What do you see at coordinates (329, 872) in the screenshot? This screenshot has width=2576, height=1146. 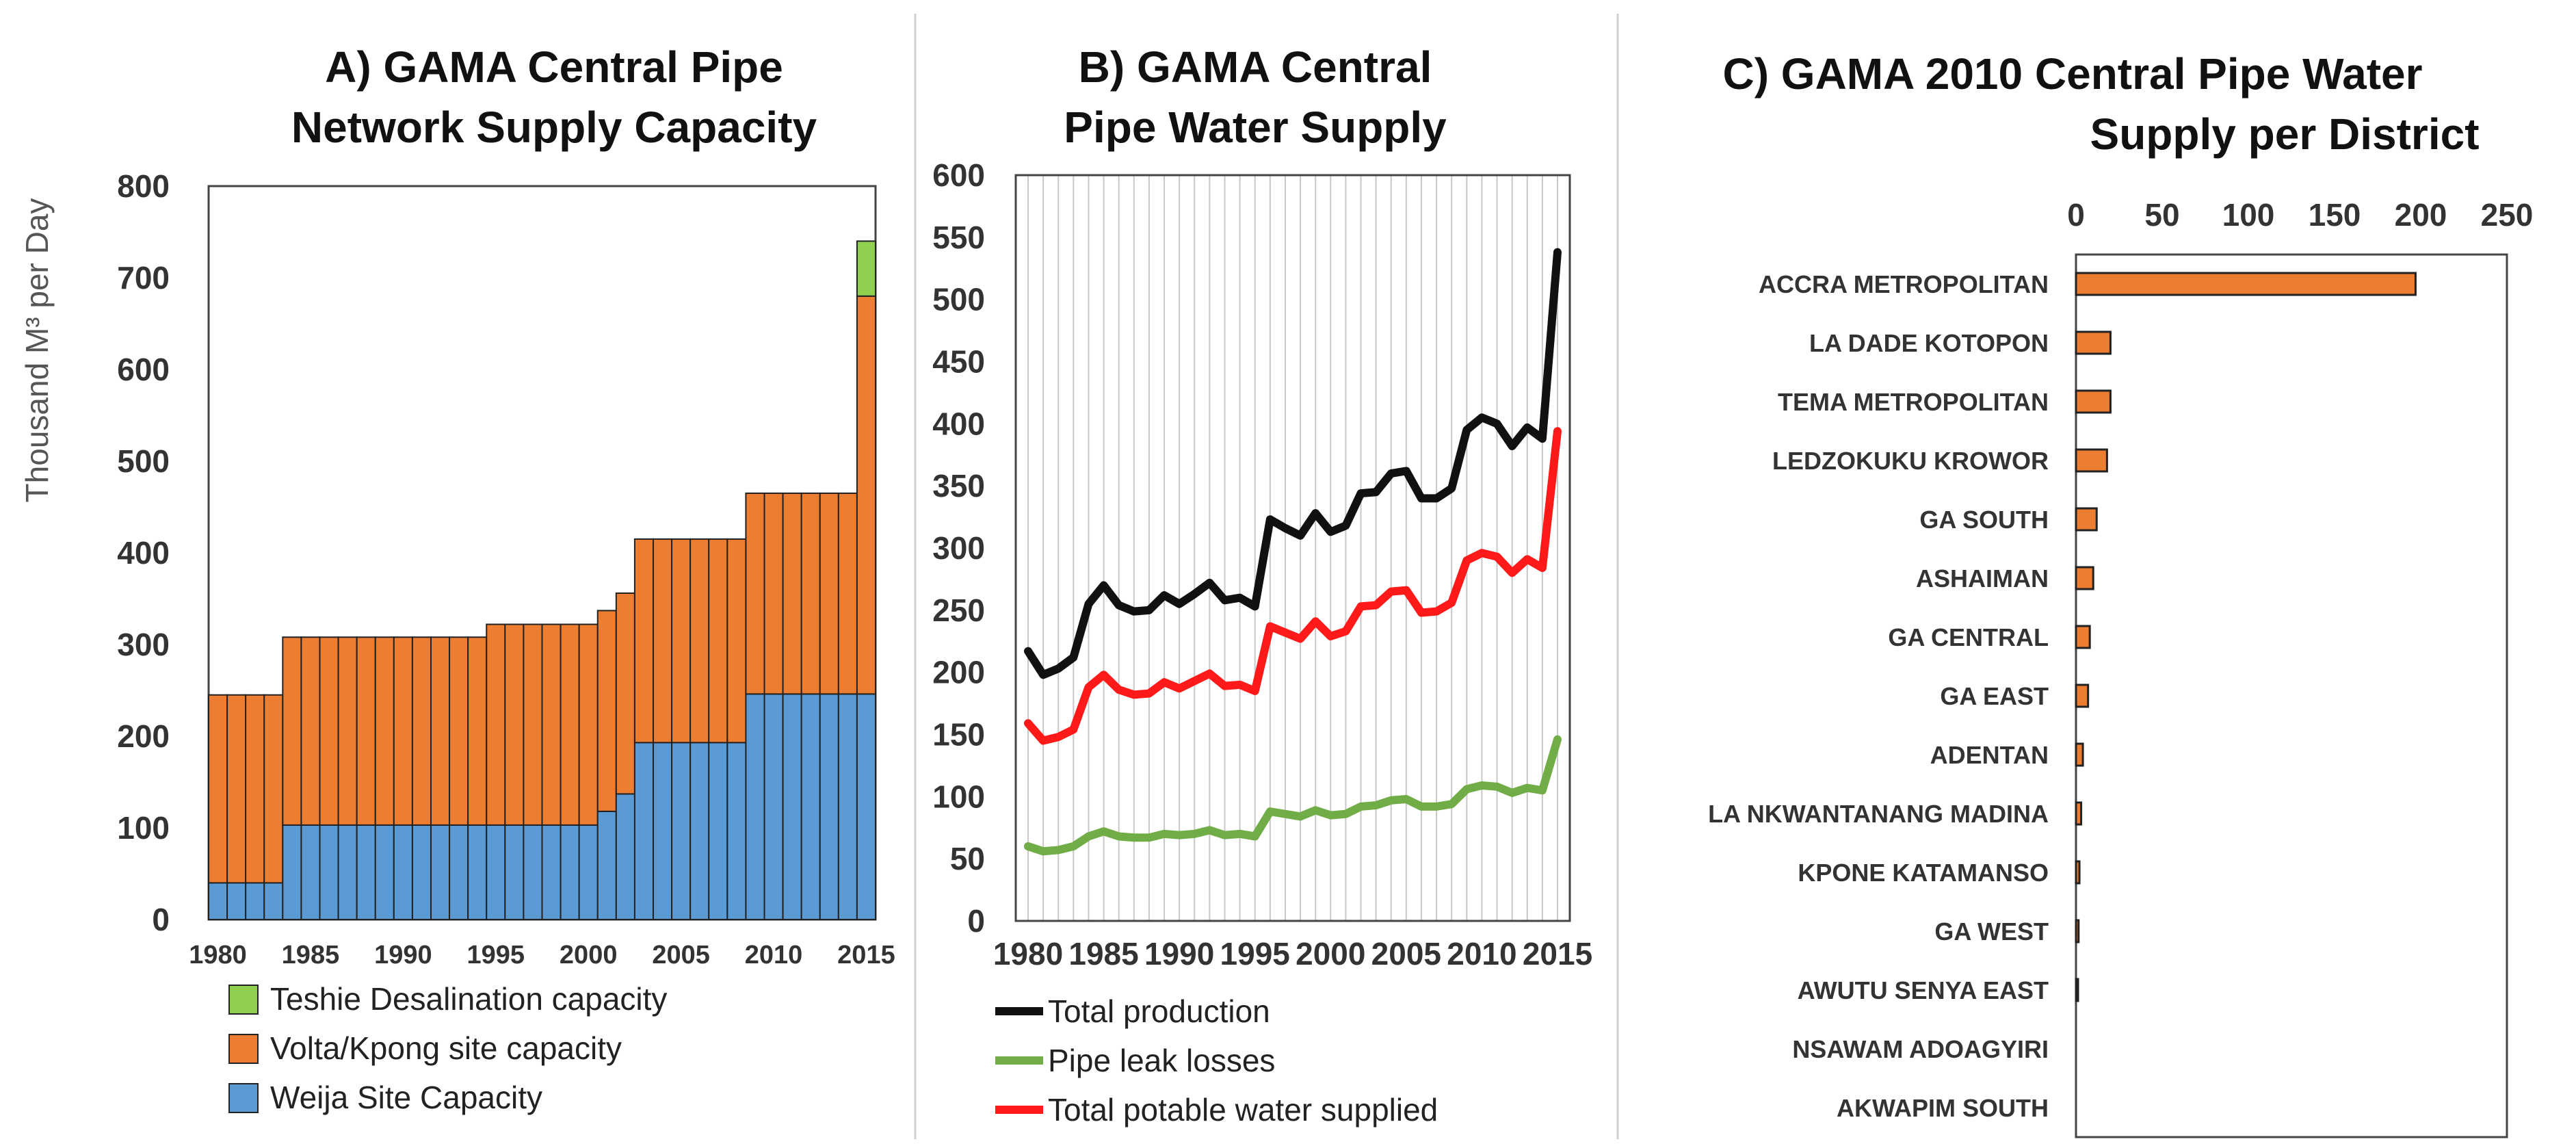 I see `bar-weija-site-capacity-1986` at bounding box center [329, 872].